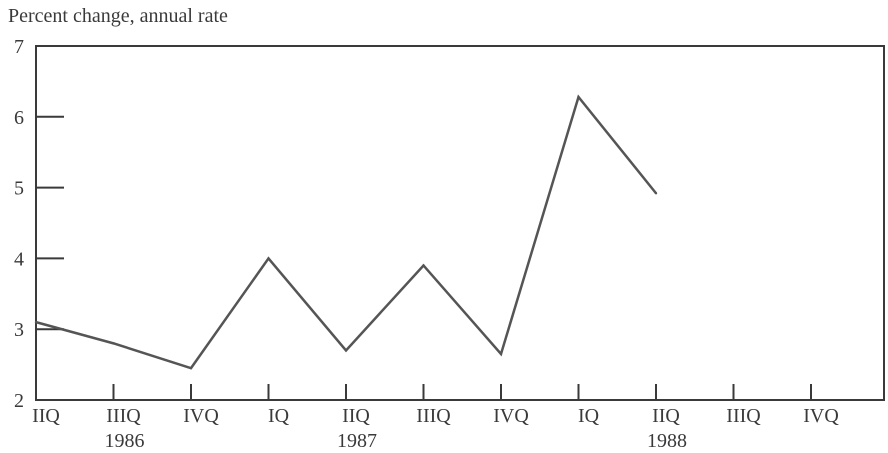 Image resolution: width=888 pixels, height=453 pixels. Describe the element at coordinates (19, 118) in the screenshot. I see `y-tick-label: 6` at that location.